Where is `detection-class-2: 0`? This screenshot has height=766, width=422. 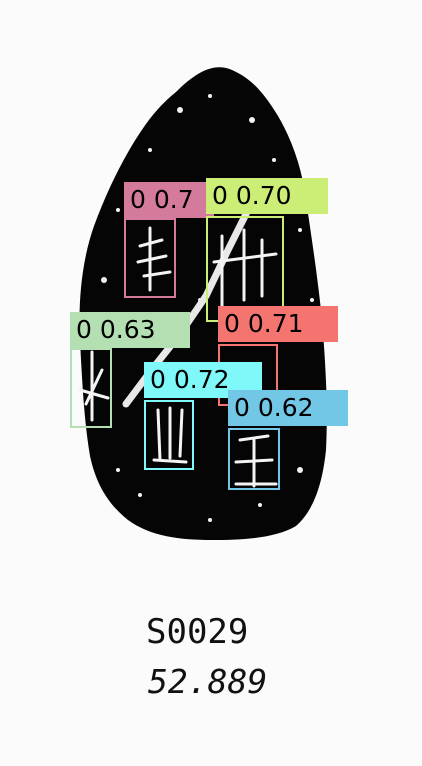 detection-class-2: 0 is located at coordinates (224, 195).